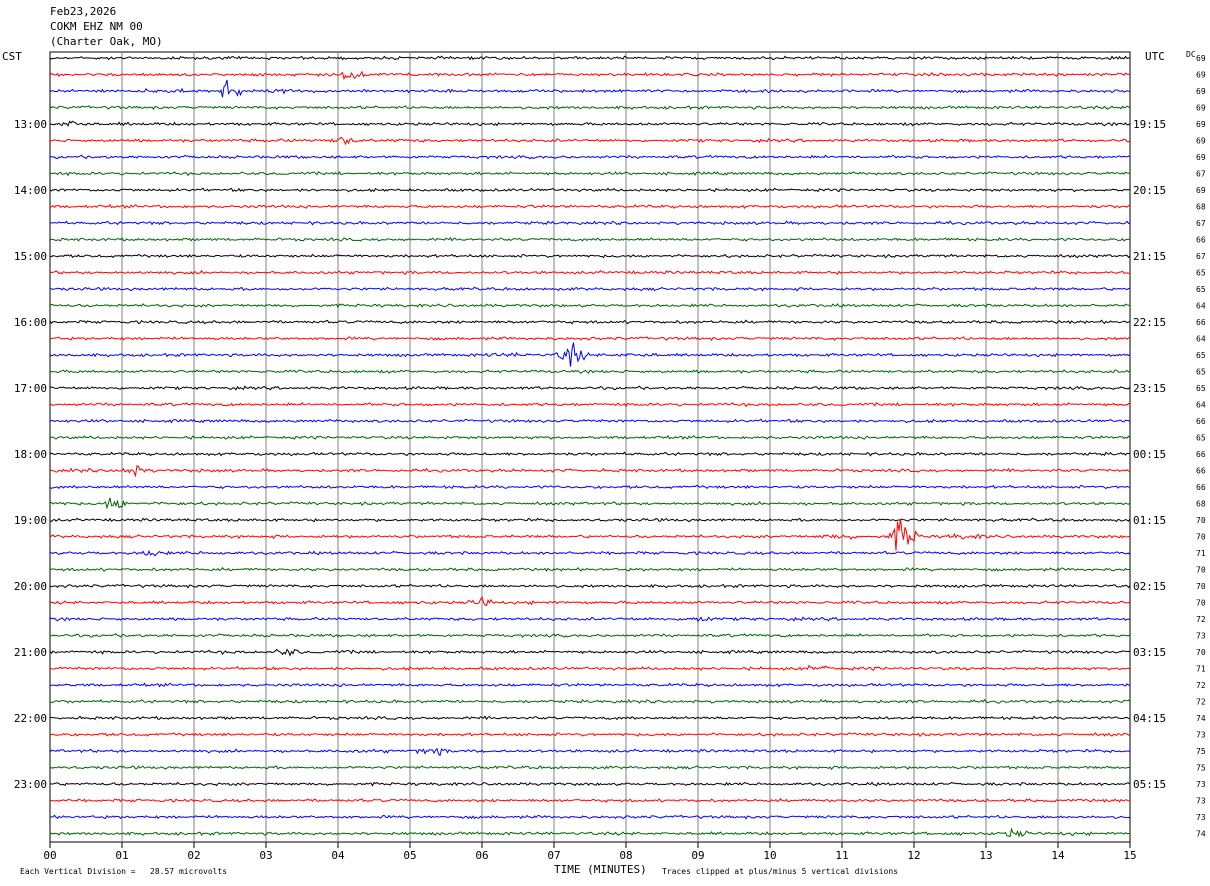 This screenshot has width=1210, height=886. I want to click on x-tick-label: 04, so click(338, 855).